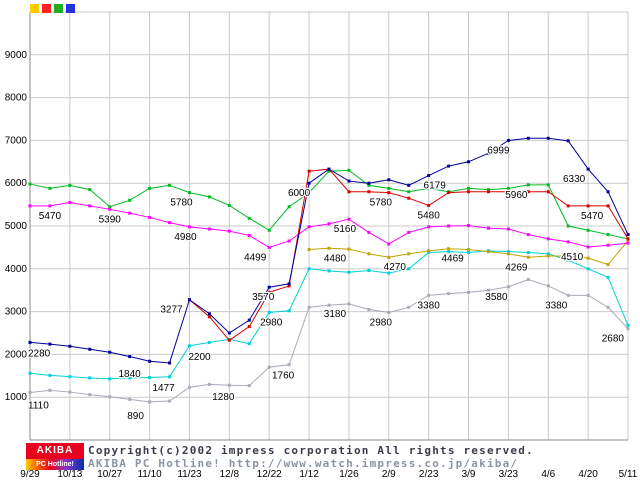  What do you see at coordinates (269, 474) in the screenshot?
I see `x-tick-label: 12/22` at bounding box center [269, 474].